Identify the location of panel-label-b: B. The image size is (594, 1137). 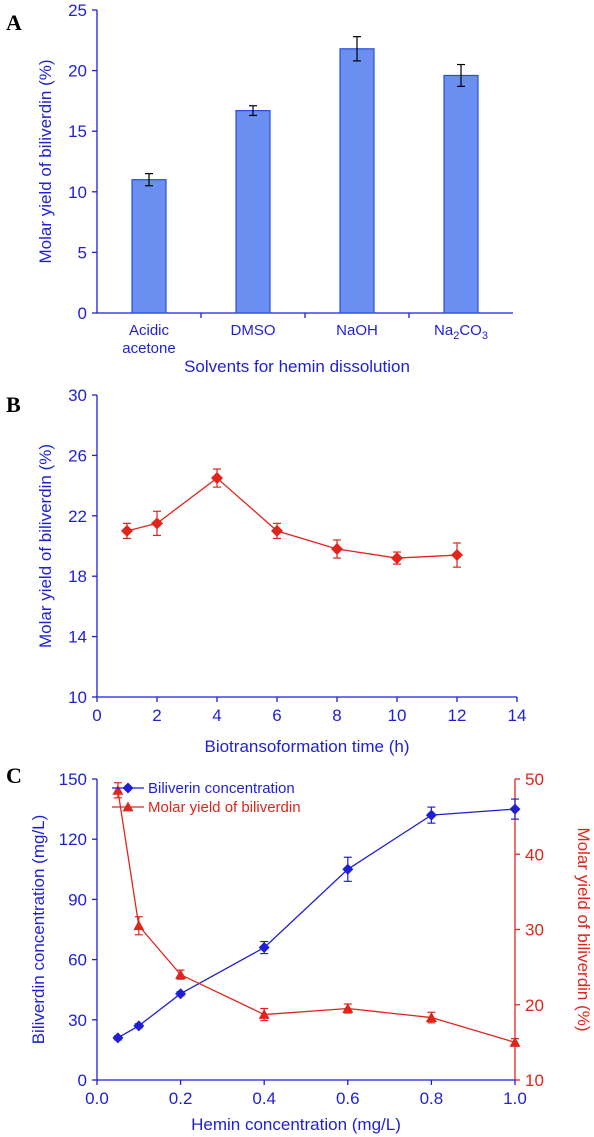
(13, 404).